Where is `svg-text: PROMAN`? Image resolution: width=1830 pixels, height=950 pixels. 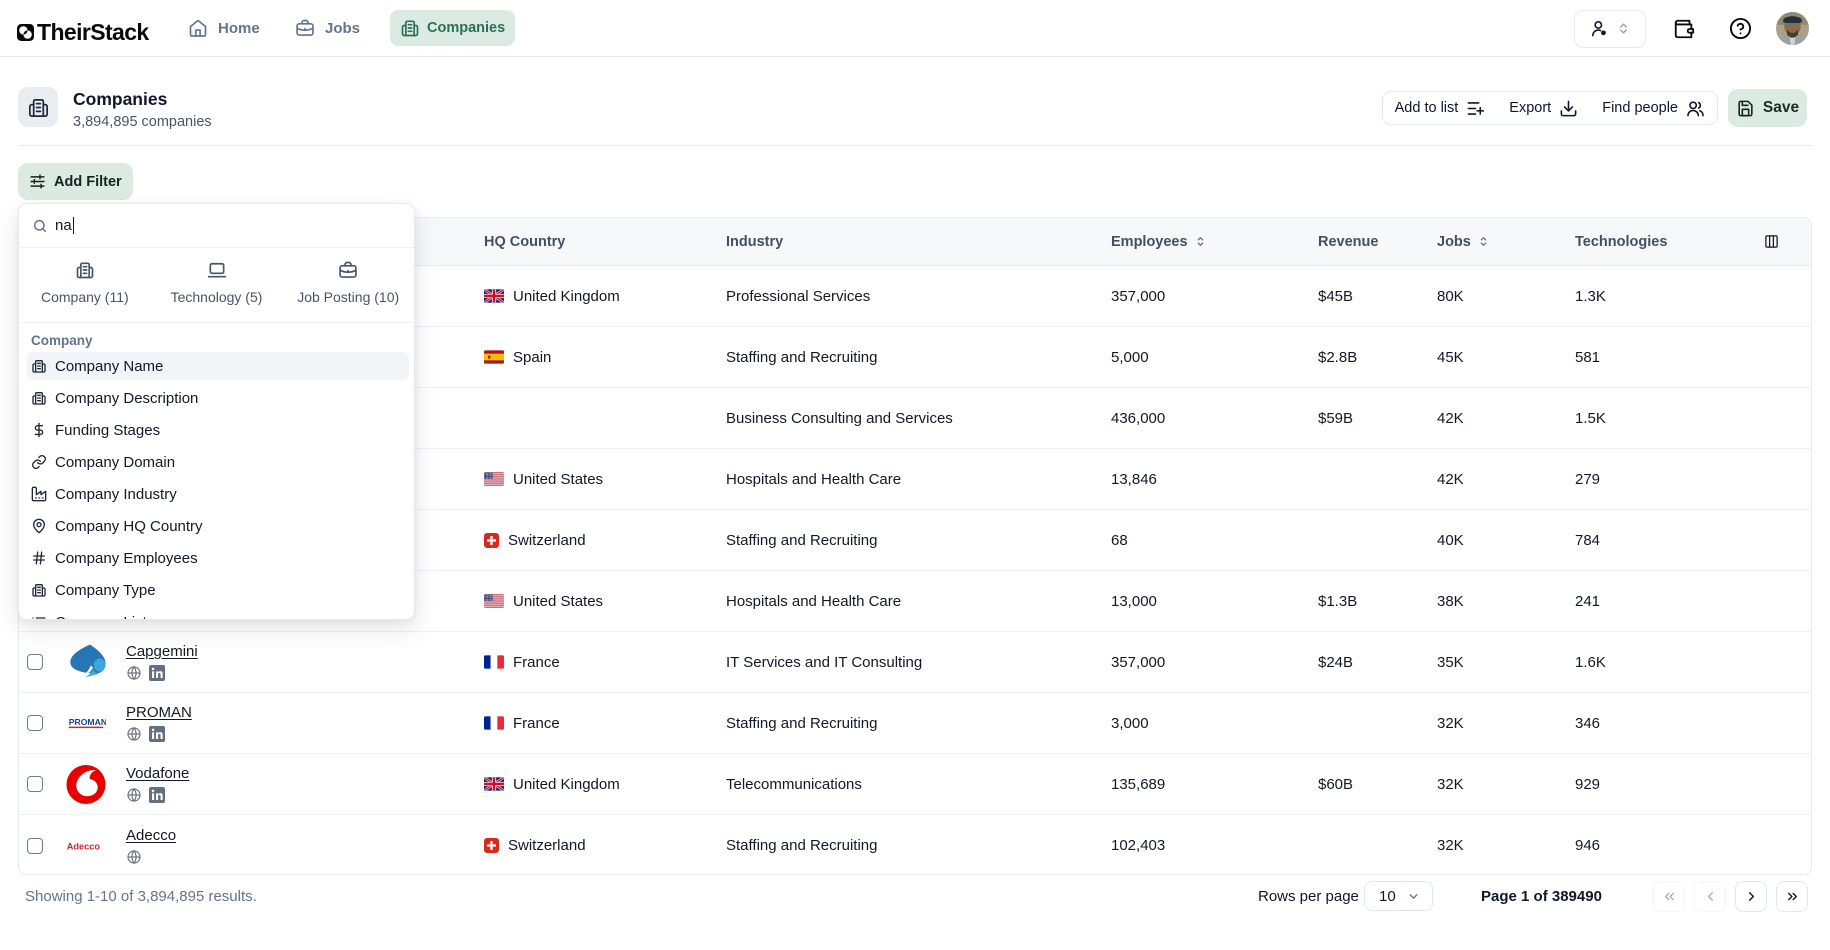
svg-text: PROMAN is located at coordinates (87, 722).